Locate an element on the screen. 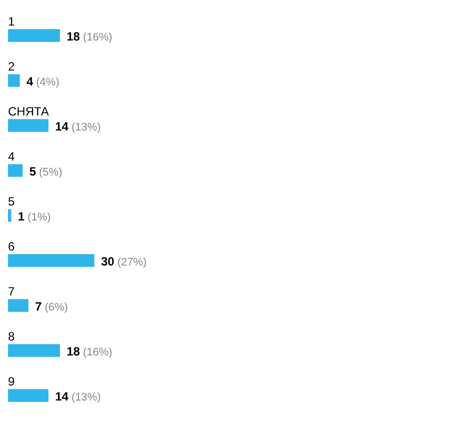 The image size is (450, 421). y-tick-label: 1 is located at coordinates (11, 21).